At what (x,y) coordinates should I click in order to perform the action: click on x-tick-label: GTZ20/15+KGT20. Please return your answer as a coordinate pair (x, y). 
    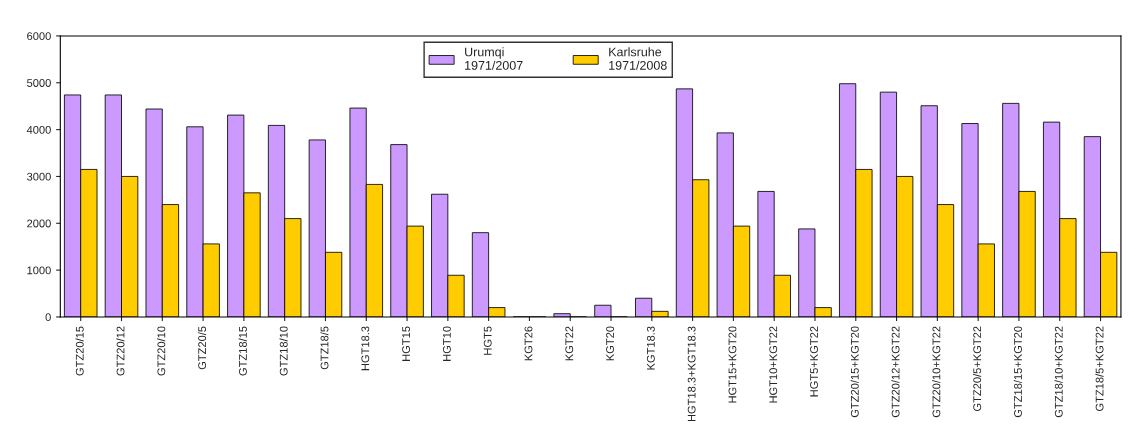
    Looking at the image, I should click on (854, 372).